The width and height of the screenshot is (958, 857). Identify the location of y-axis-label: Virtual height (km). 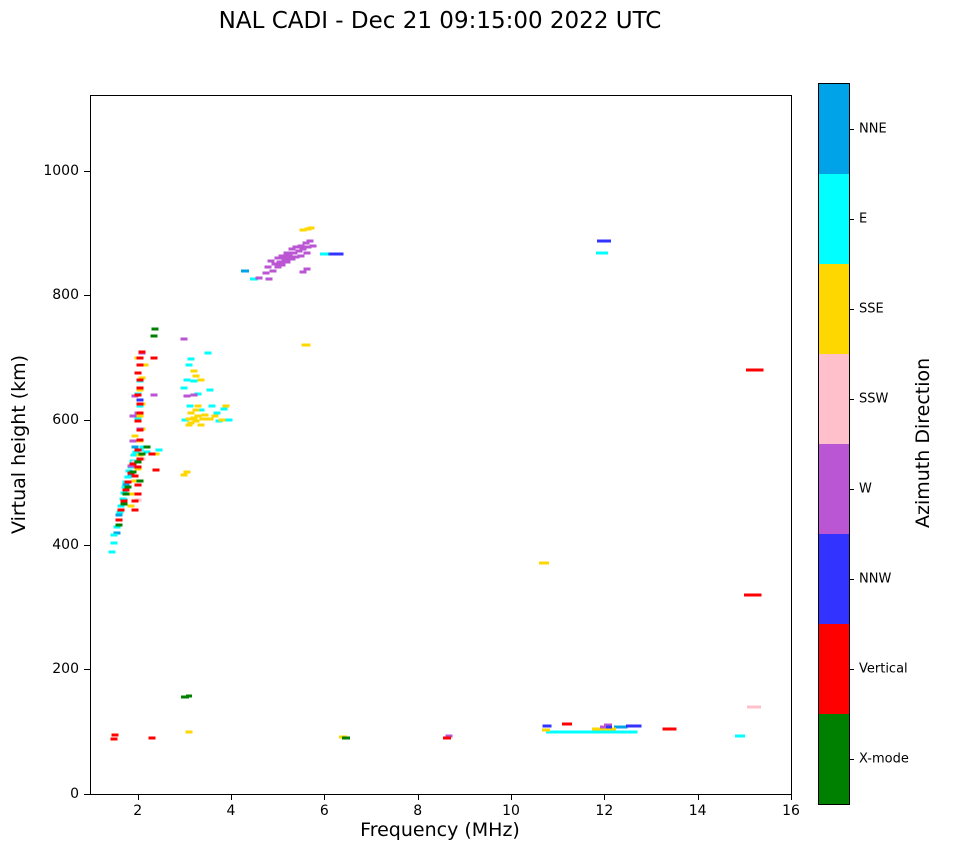
(19, 444).